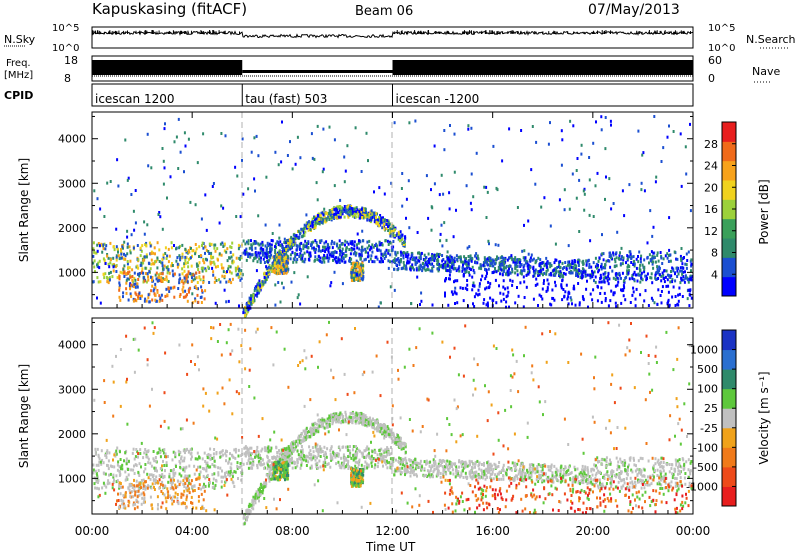 The width and height of the screenshot is (800, 554). What do you see at coordinates (65, 28) in the screenshot?
I see `nsky-tick-top: 10^5` at bounding box center [65, 28].